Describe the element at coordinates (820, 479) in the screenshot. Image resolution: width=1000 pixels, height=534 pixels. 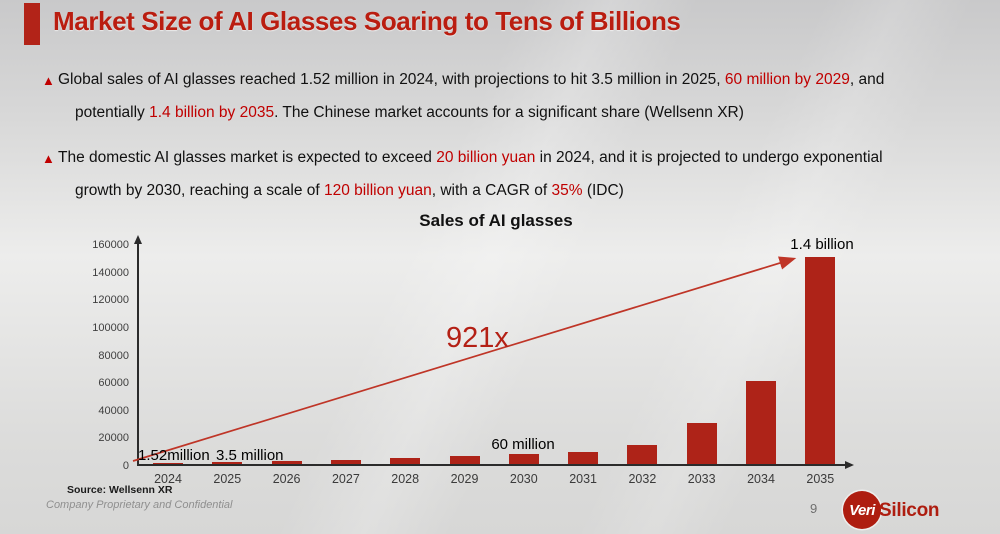
I see `x-axis-label-2035: 2035` at that location.